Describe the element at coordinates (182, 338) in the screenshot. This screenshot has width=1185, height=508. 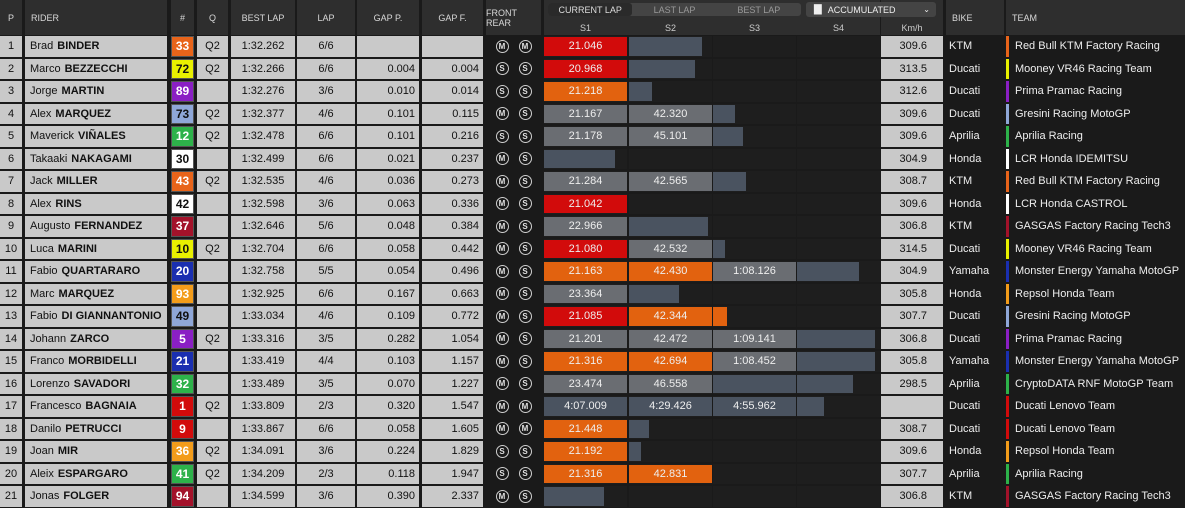
I see `rider-number: 5` at that location.